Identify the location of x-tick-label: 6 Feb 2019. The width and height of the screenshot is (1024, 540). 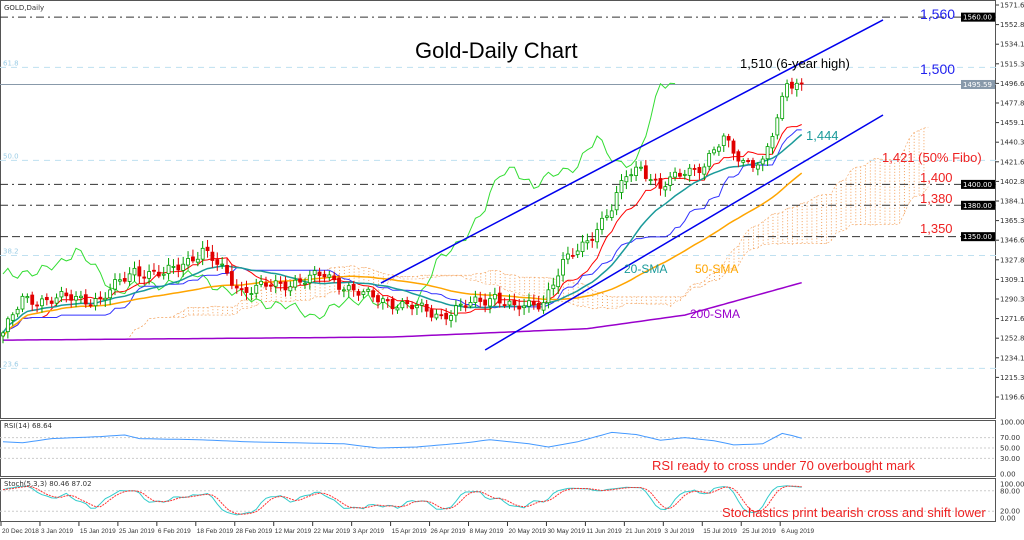
(174, 531).